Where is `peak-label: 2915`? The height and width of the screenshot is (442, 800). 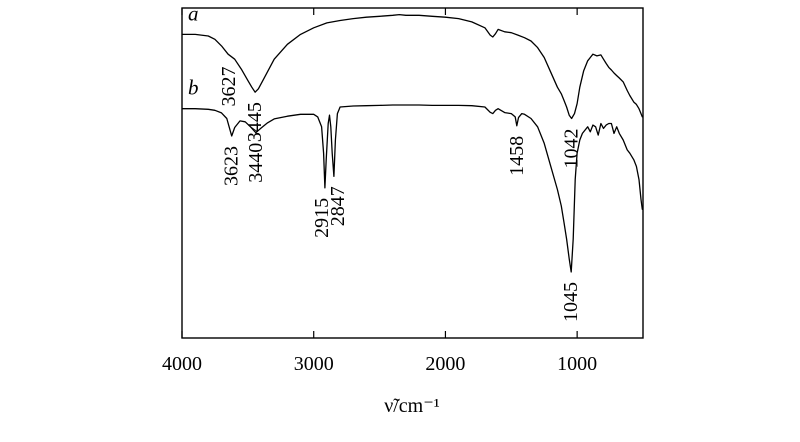 peak-label: 2915 is located at coordinates (322, 218).